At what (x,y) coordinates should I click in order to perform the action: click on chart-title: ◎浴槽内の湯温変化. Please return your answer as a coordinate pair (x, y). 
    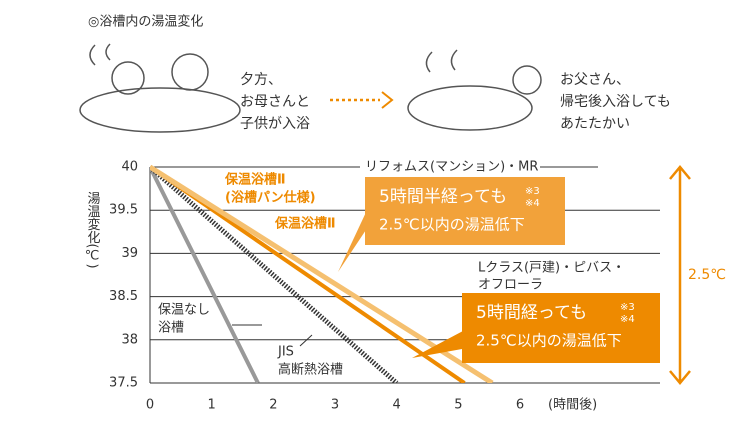
    Looking at the image, I should click on (145, 22).